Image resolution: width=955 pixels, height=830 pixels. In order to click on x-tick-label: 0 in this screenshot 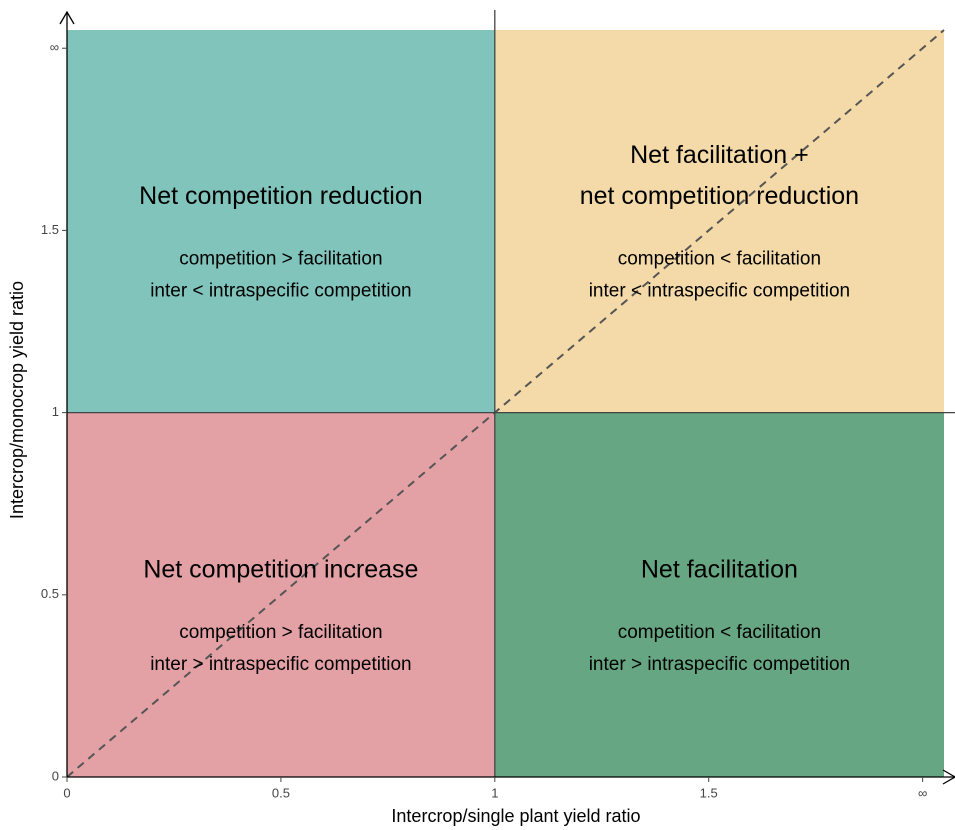, I will do `click(66, 792)`.